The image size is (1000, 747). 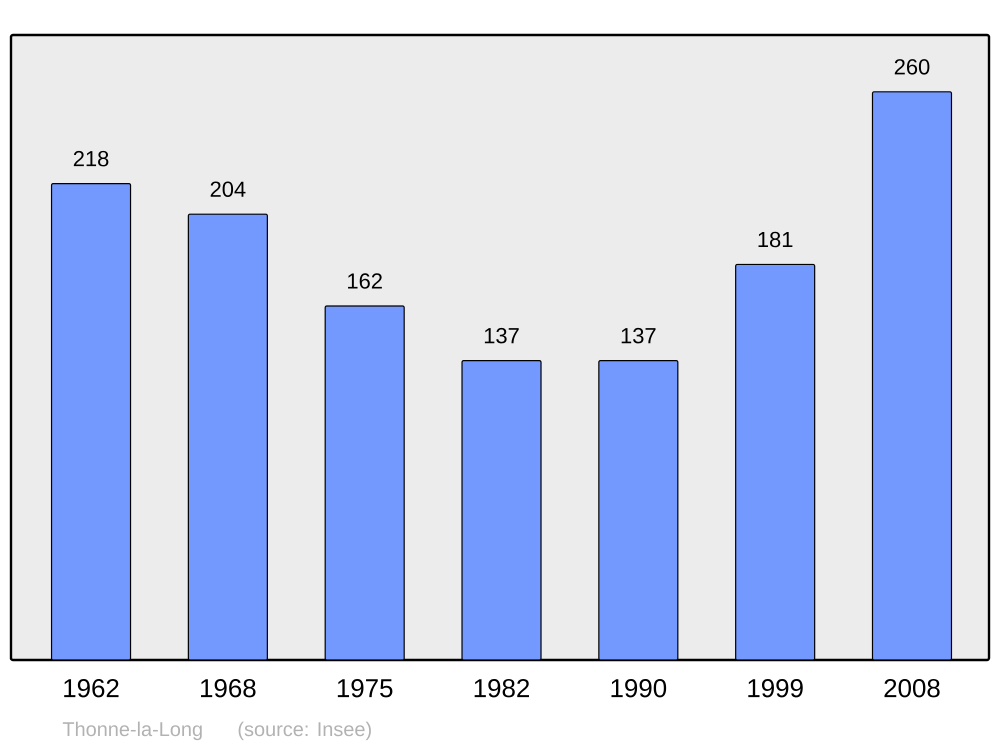 I want to click on data-label: 162, so click(x=365, y=281).